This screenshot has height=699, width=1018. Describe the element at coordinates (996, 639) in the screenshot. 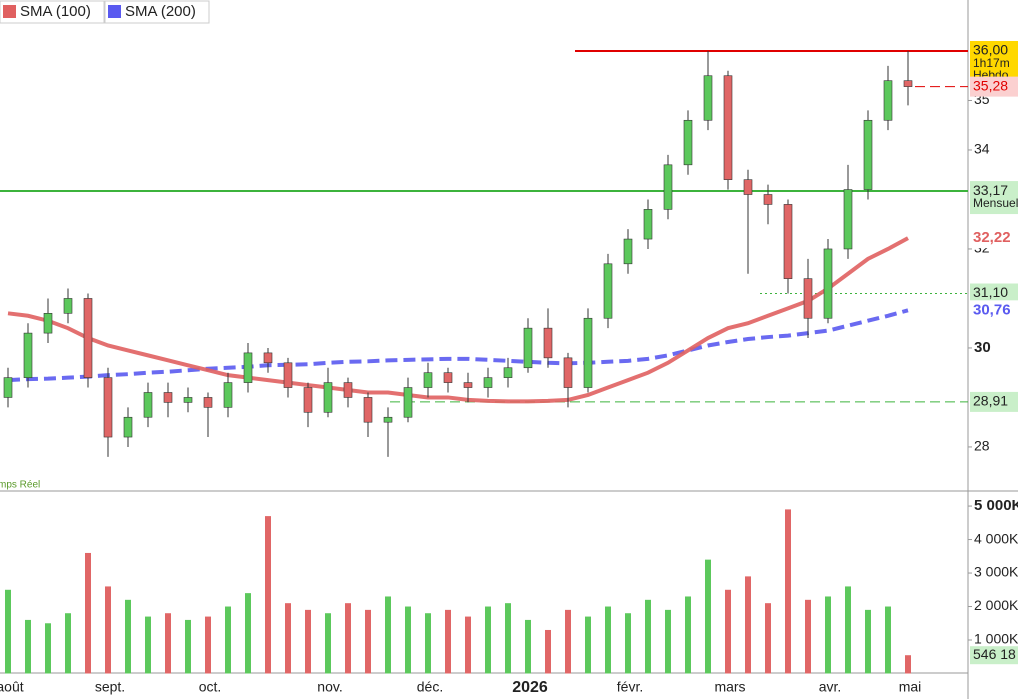

I see `y-tick-label: 1 000K` at that location.